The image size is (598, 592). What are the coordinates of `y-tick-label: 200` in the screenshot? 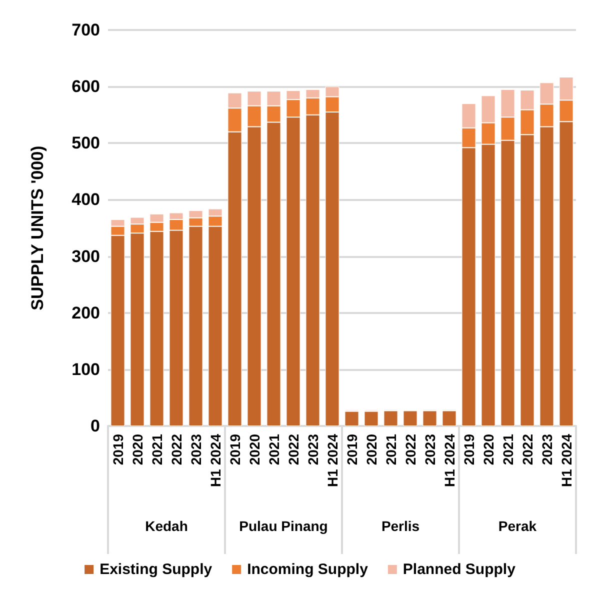 It's located at (86, 312).